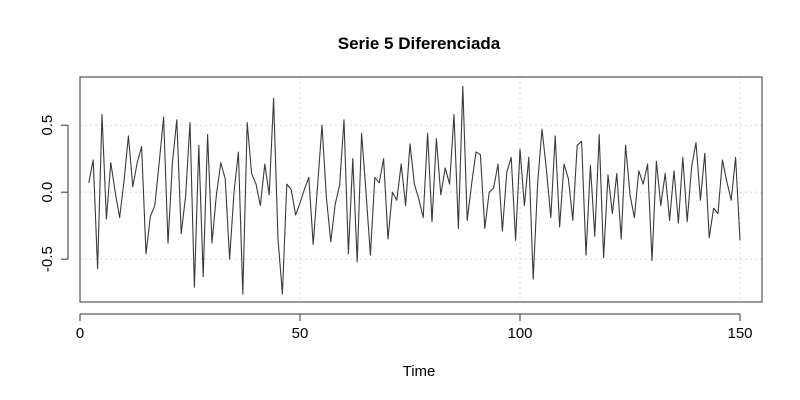 The width and height of the screenshot is (800, 400). What do you see at coordinates (519, 333) in the screenshot?
I see `x-tick-label-2: 100` at bounding box center [519, 333].